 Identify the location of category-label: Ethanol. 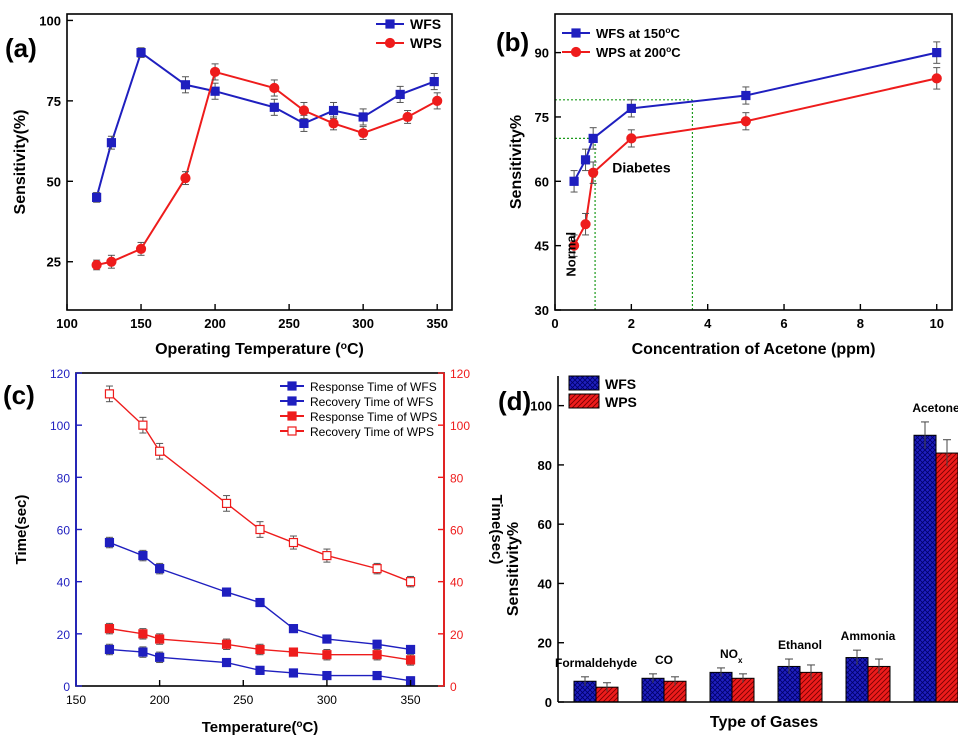
(800, 645).